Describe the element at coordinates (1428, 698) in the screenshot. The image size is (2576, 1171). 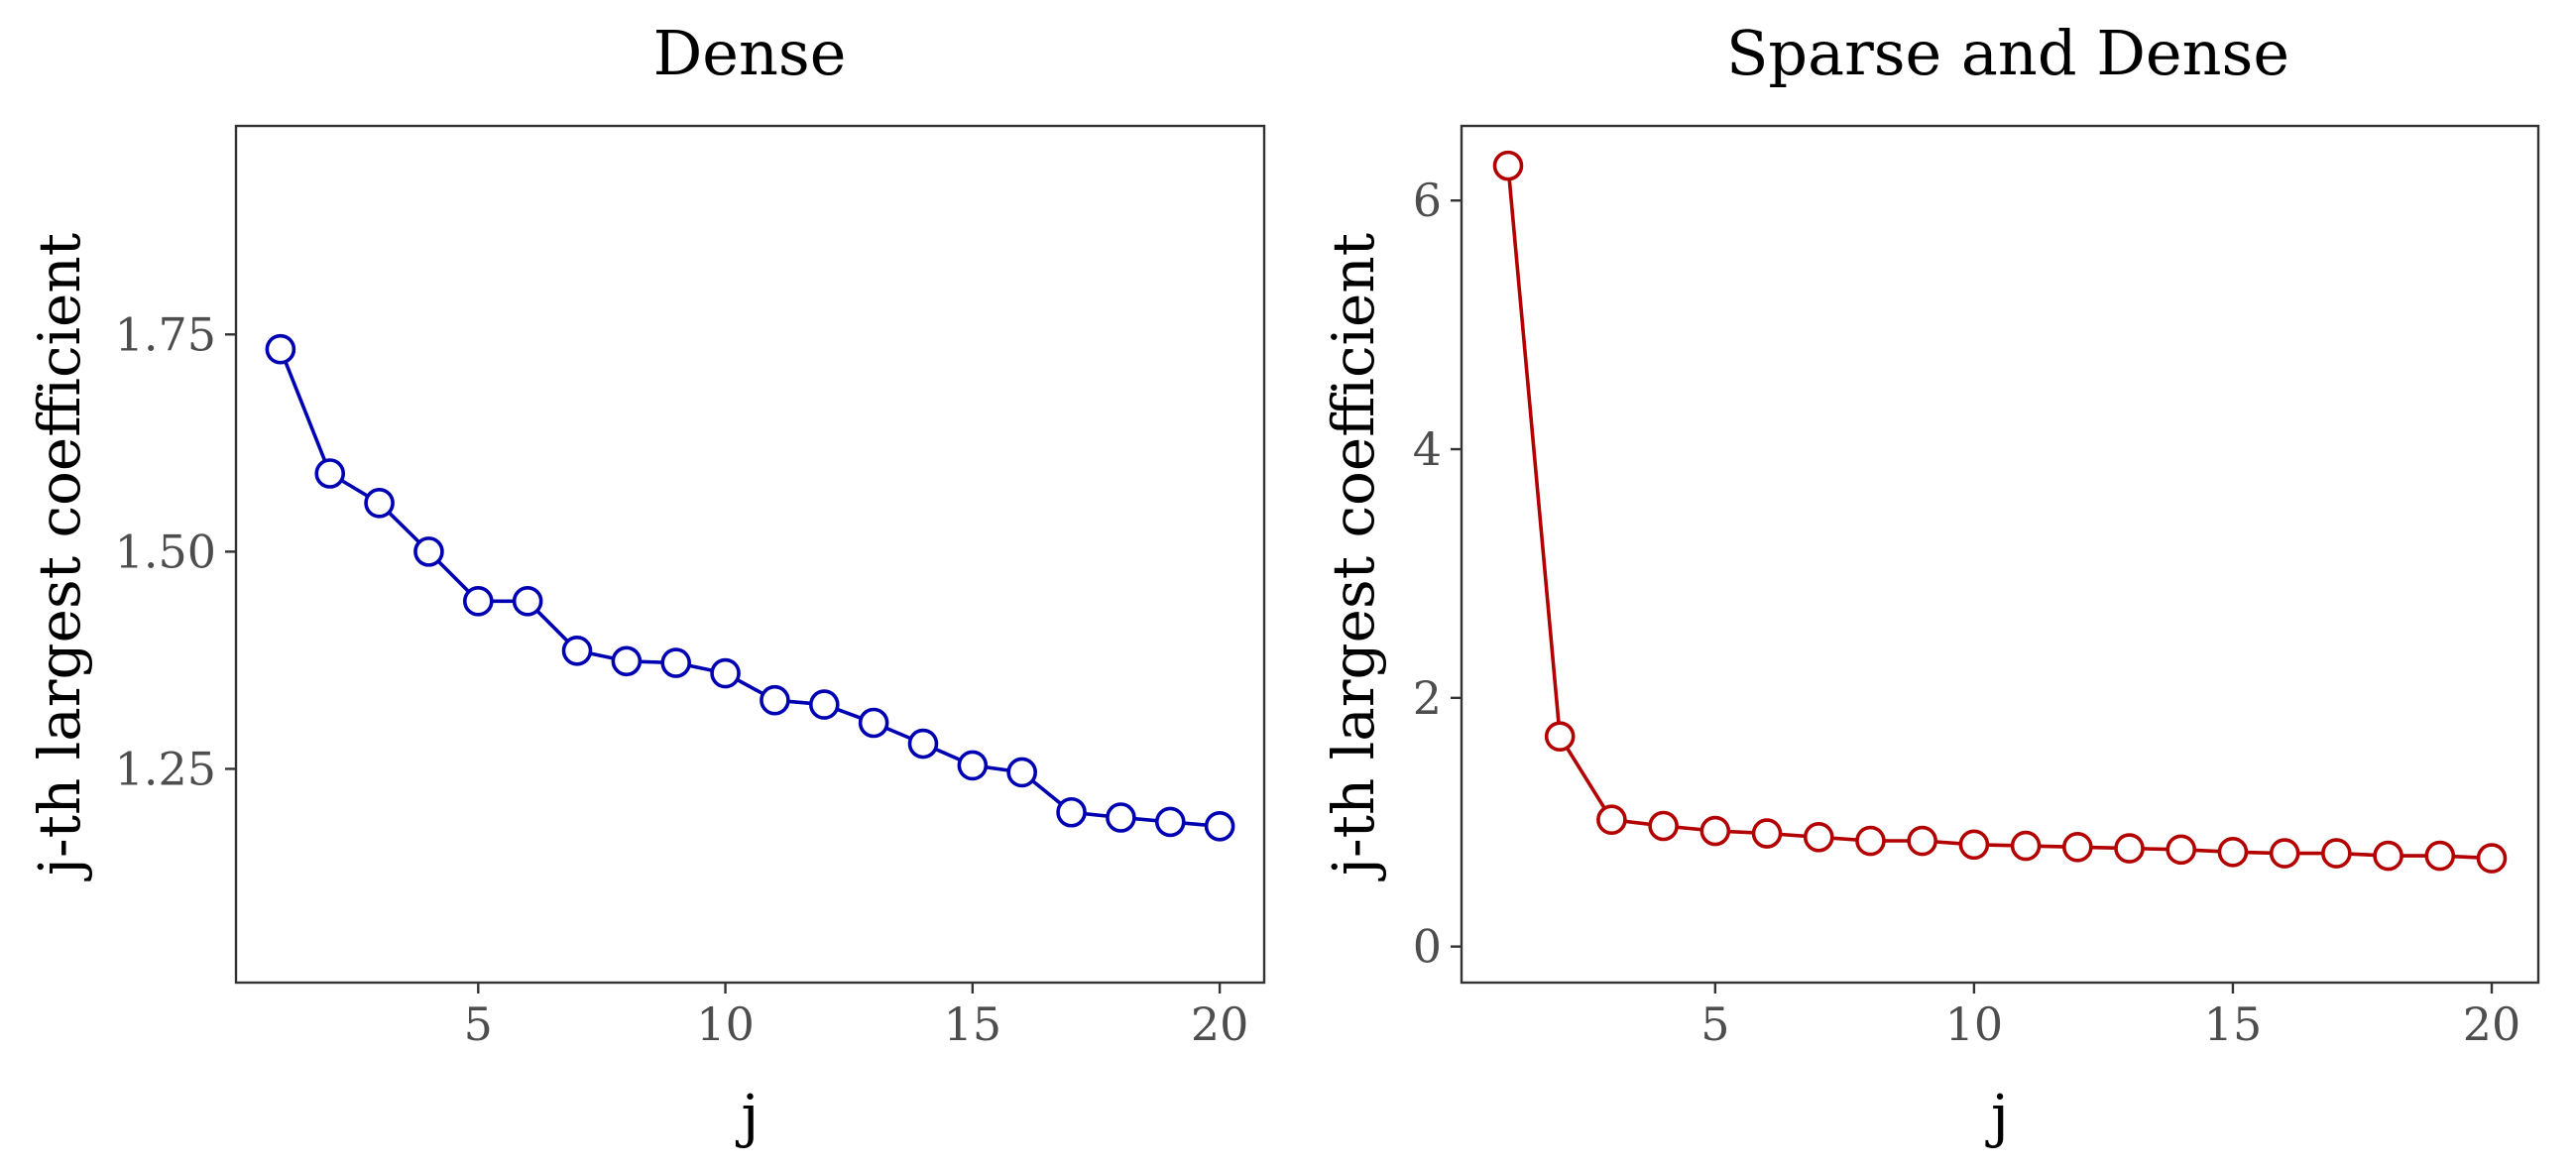
I see `y-tick-label: 2` at that location.